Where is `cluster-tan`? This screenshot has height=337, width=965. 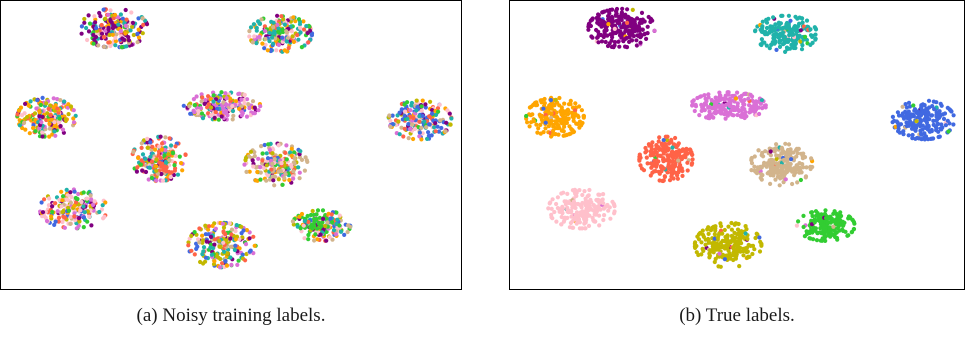
cluster-tan is located at coordinates (276, 164).